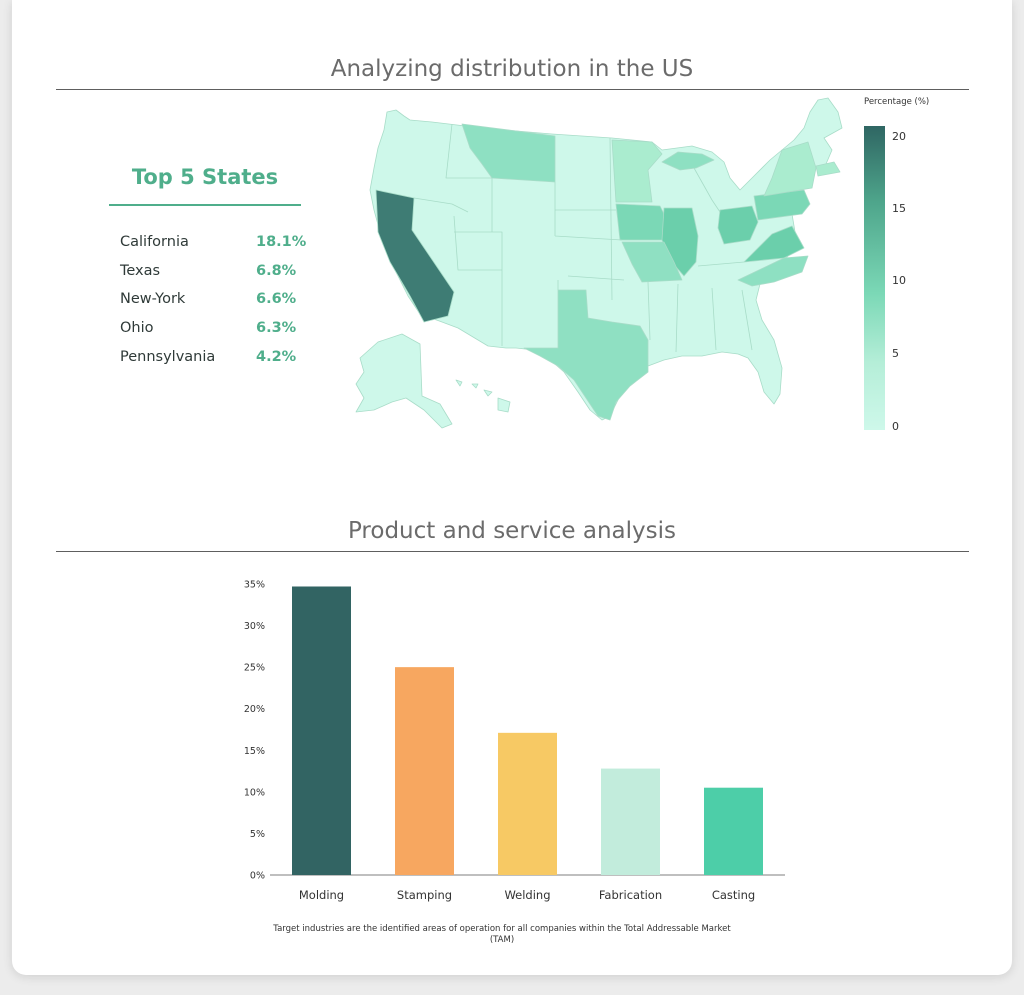  I want to click on bar-section-title: Product and service analysis, so click(512, 531).